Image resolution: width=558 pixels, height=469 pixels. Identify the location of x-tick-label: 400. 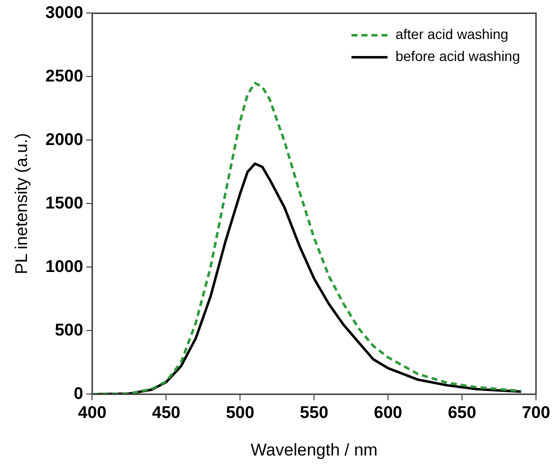
(92, 412).